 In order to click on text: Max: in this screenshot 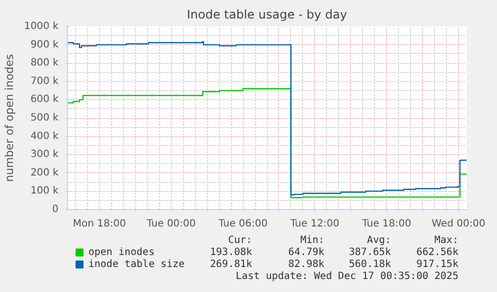, I will do `click(446, 240)`.